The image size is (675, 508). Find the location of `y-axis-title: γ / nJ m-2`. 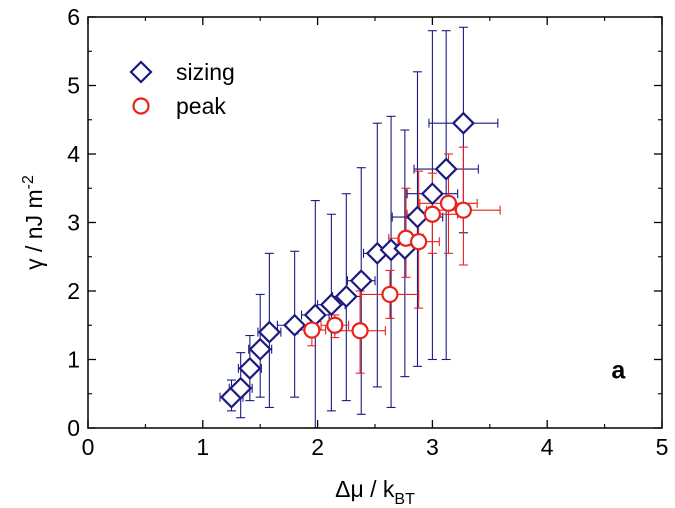

y-axis-title: γ / nJ m-2 is located at coordinates (33, 222).